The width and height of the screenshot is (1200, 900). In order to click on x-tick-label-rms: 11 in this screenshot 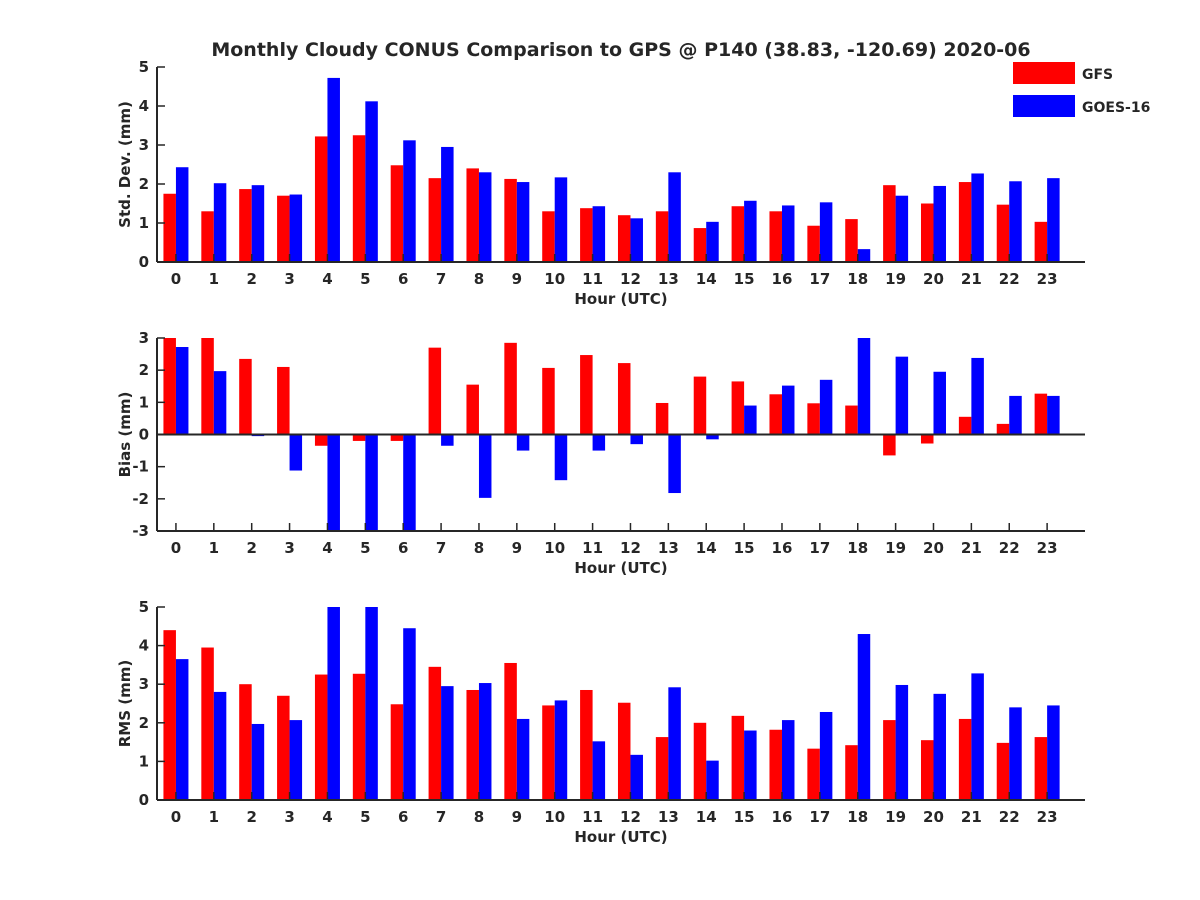, I will do `click(592, 817)`.